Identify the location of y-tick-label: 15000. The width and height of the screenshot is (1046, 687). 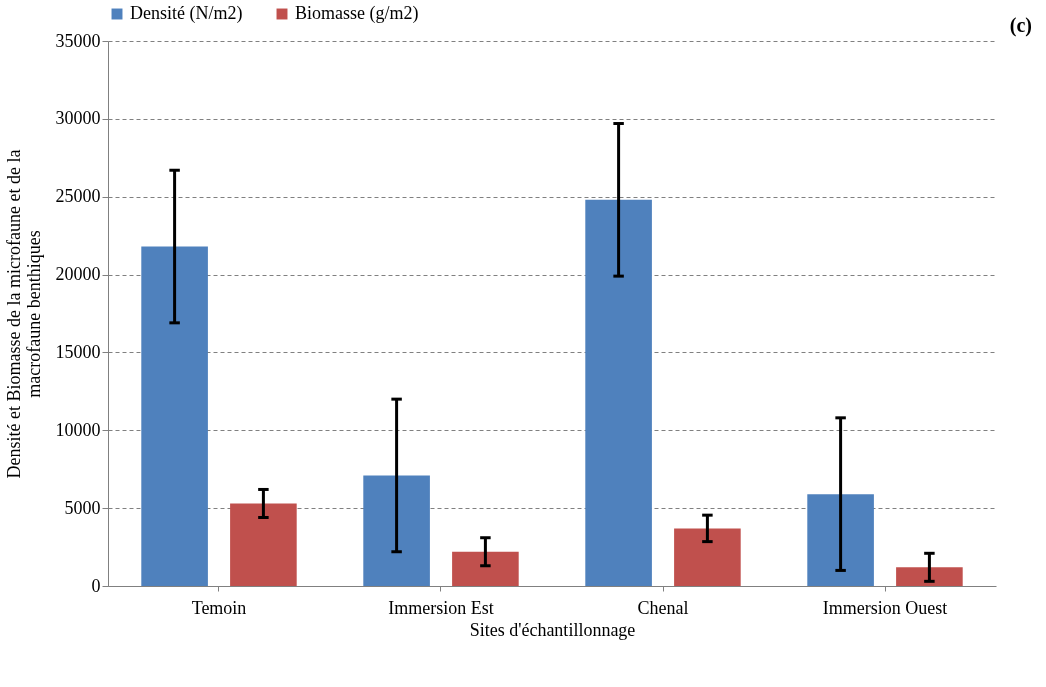
(78, 351).